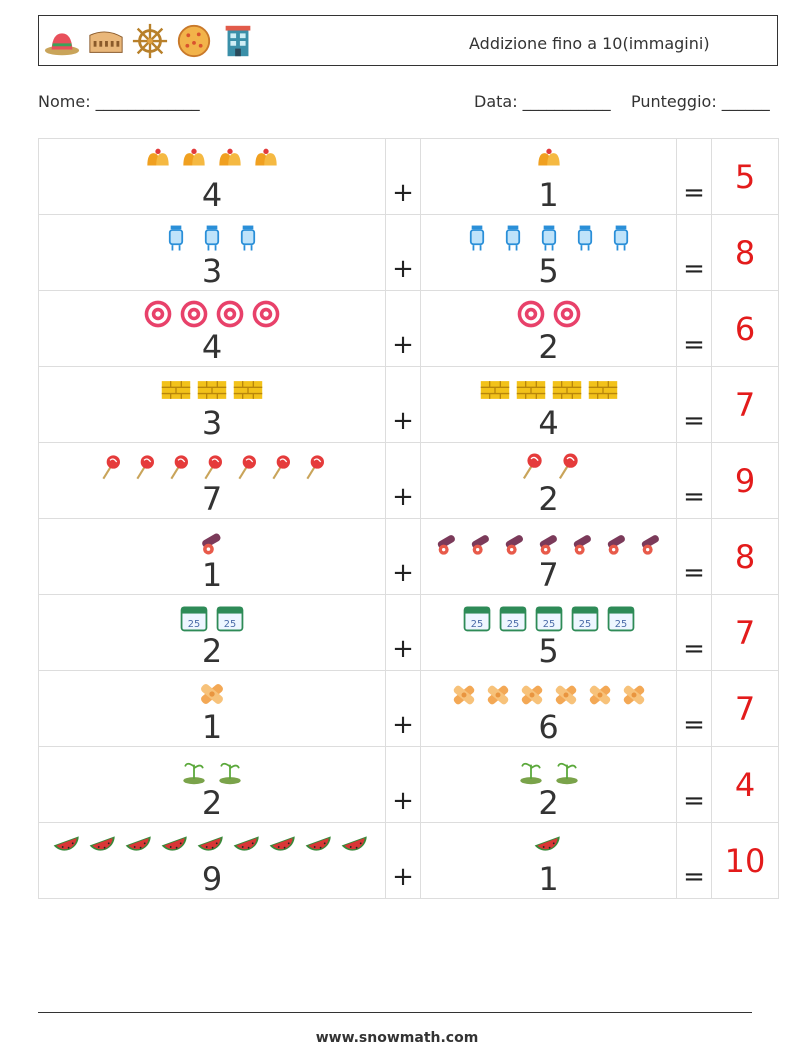  I want to click on result-cell: 10, so click(745, 860).